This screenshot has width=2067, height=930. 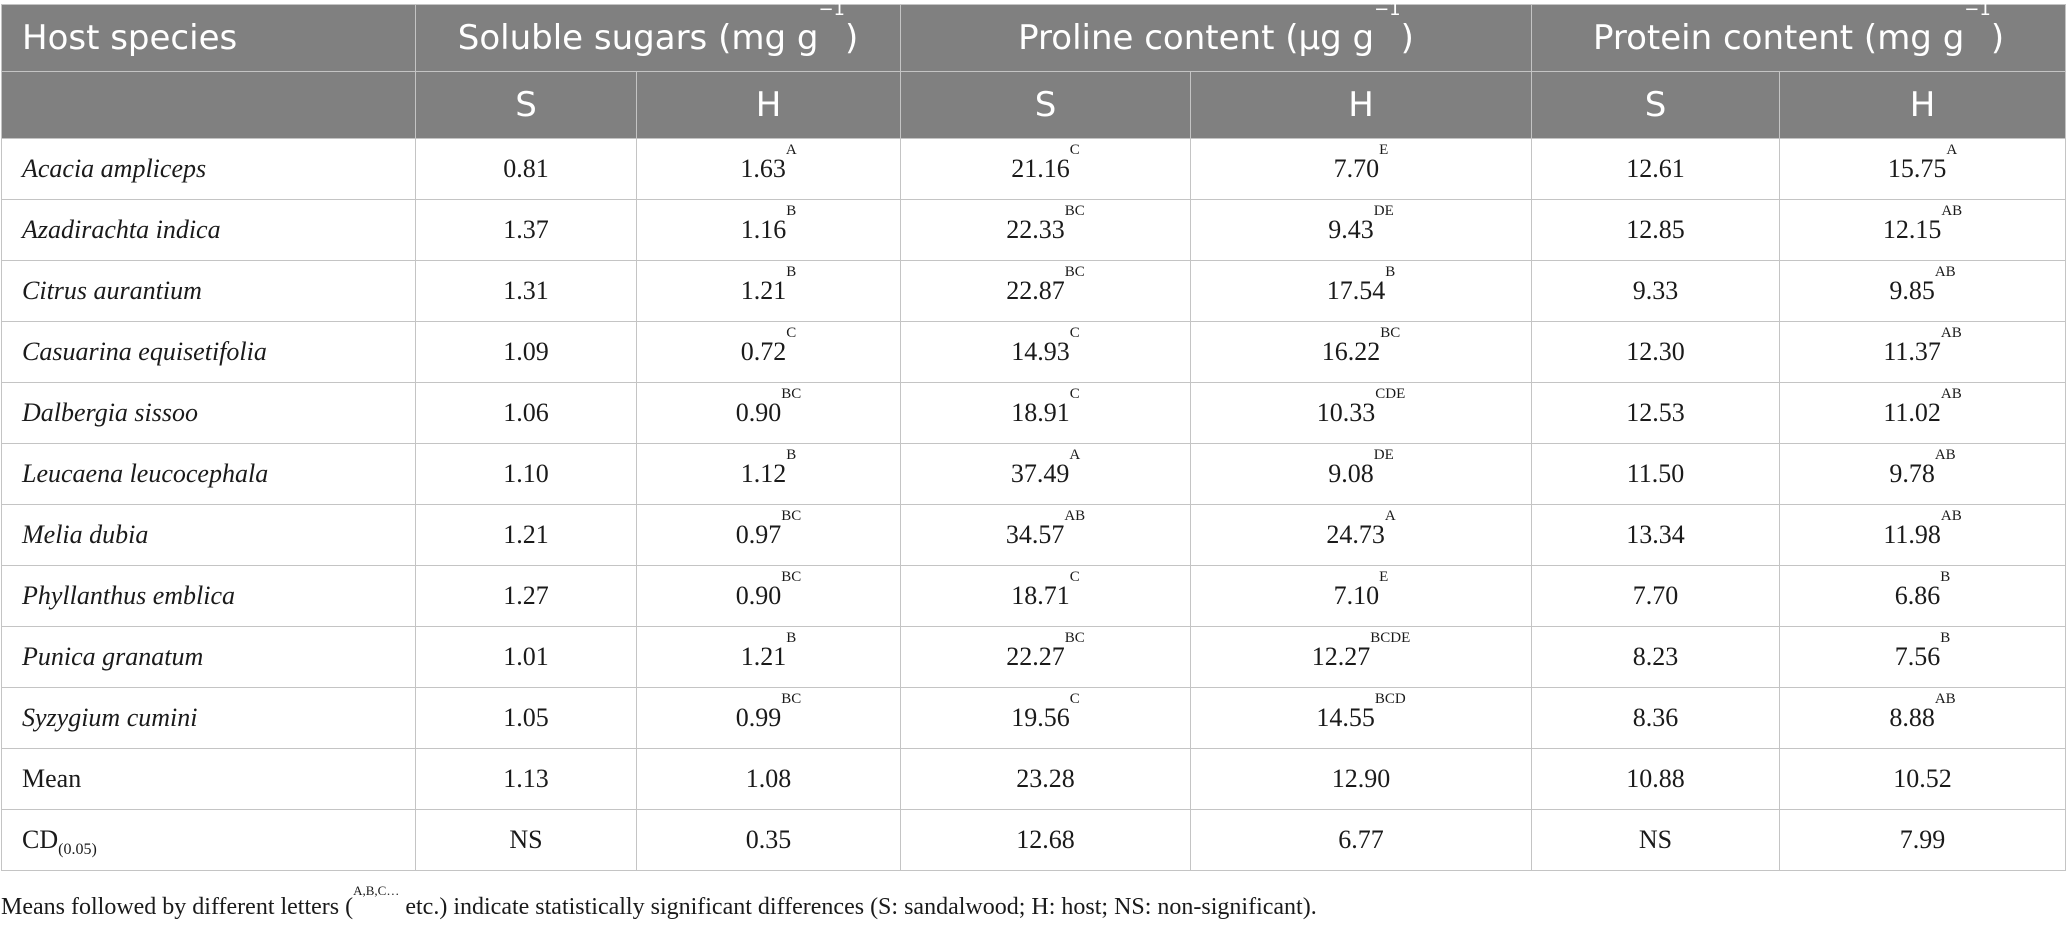 I want to click on cell-value: 12.15, so click(x=1912, y=229).